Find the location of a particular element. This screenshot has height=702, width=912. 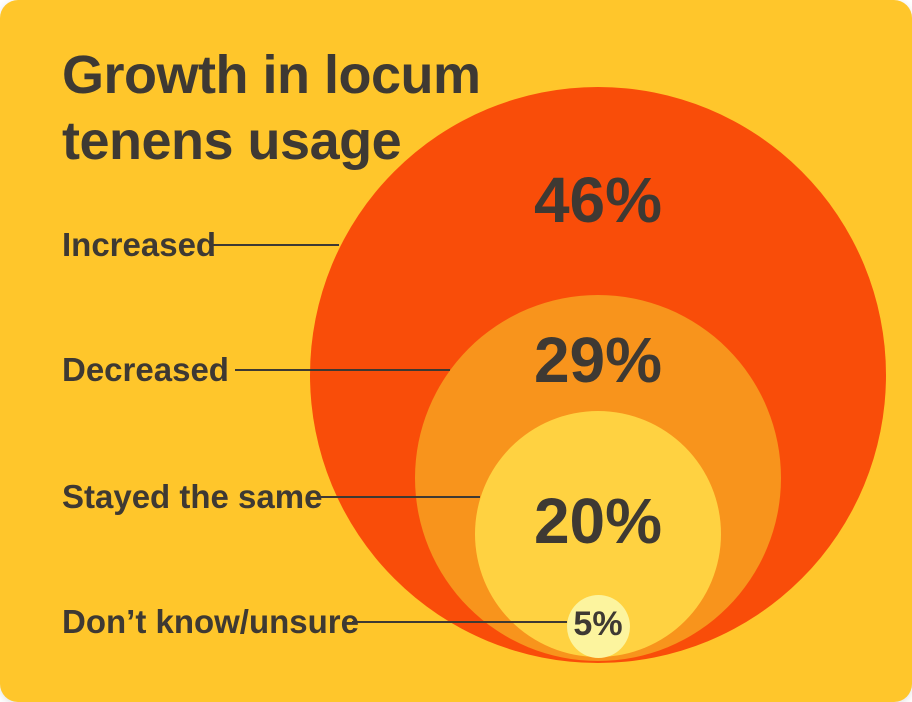

value-label-dont-know-unsure: 5% is located at coordinates (598, 624).